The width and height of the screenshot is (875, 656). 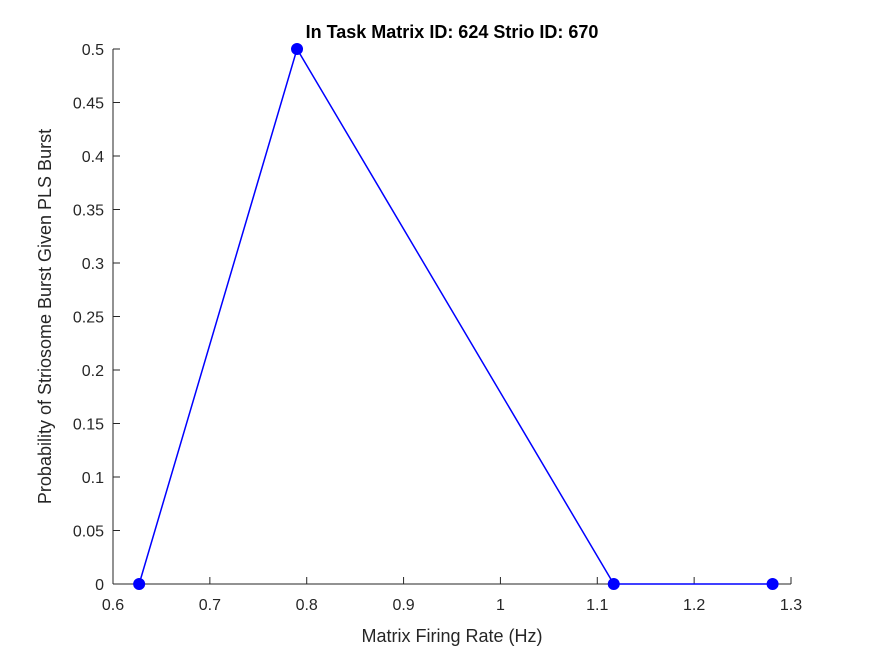 I want to click on x-tick-label: 1.1, so click(x=597, y=605).